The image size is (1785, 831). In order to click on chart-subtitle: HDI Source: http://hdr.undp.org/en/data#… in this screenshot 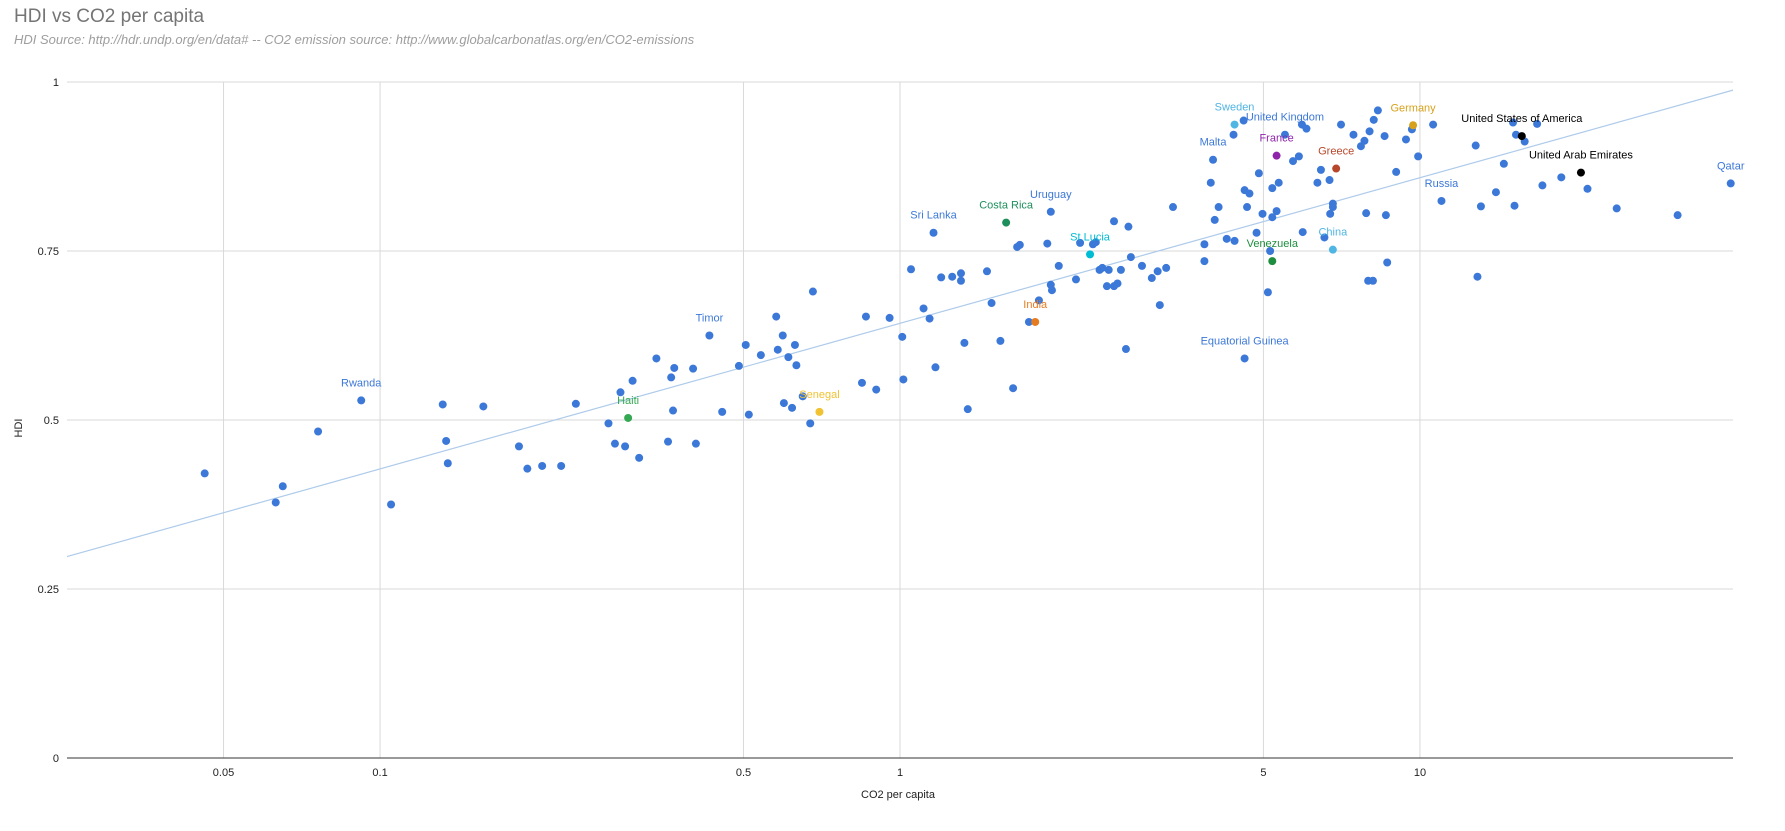, I will do `click(354, 39)`.